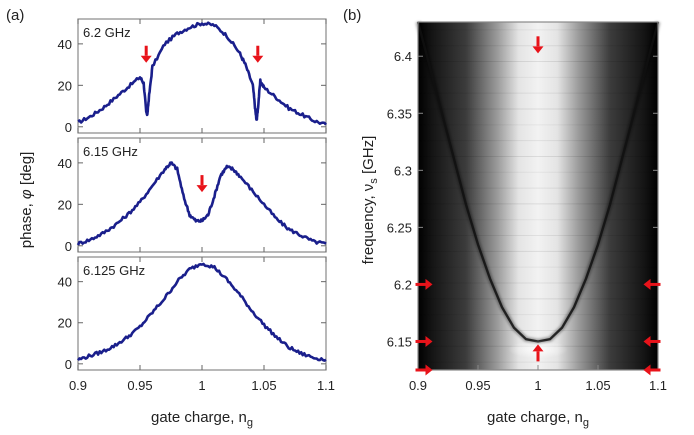  Describe the element at coordinates (403, 284) in the screenshot. I see `y-tick-label: 6.2` at that location.